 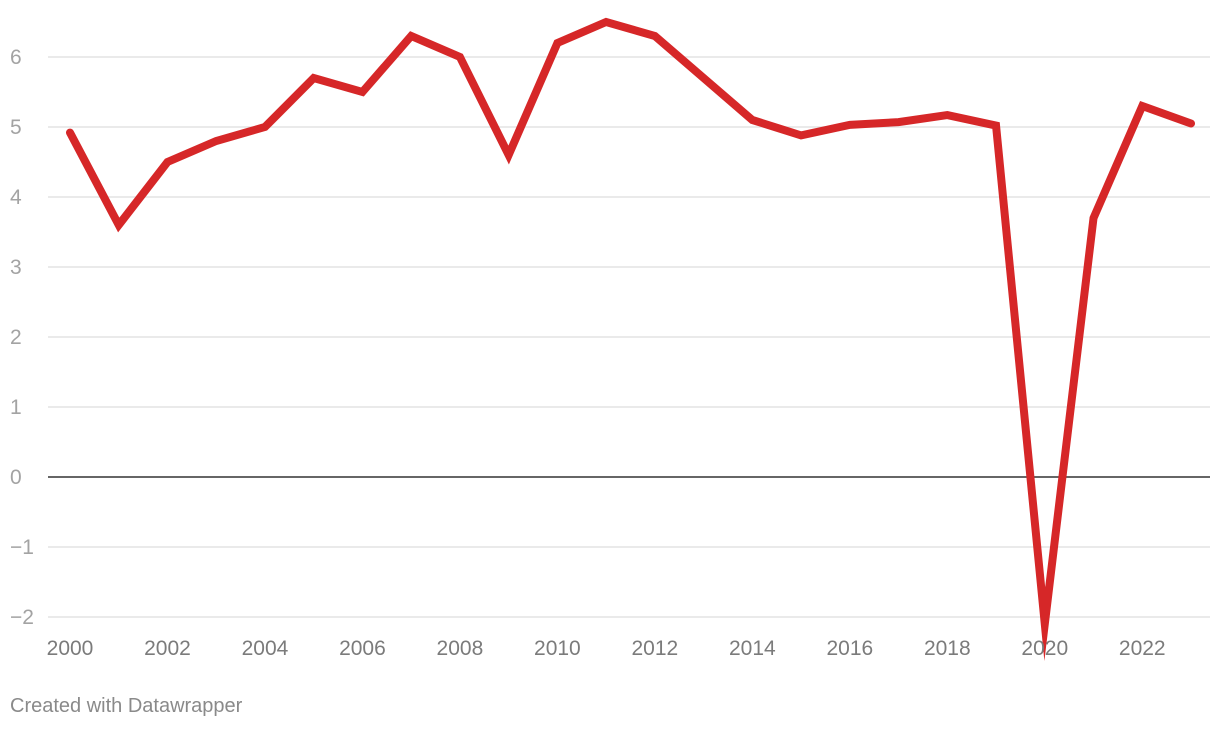 What do you see at coordinates (849, 648) in the screenshot?
I see `x-tick-label: 2016` at bounding box center [849, 648].